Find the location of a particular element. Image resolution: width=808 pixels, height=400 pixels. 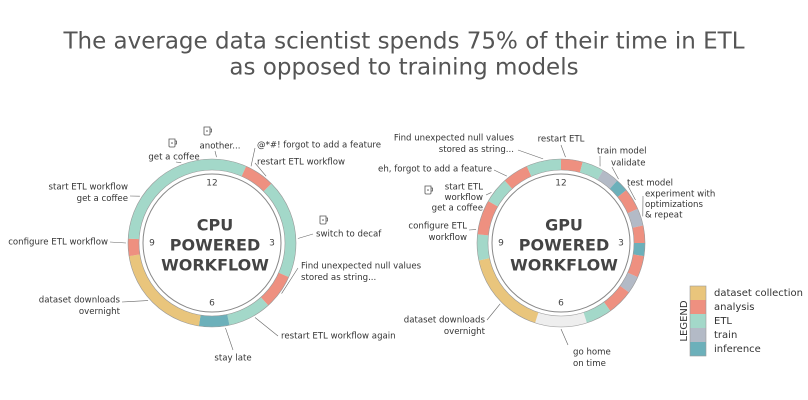

annotation: dataset downloads is located at coordinates (80, 301).